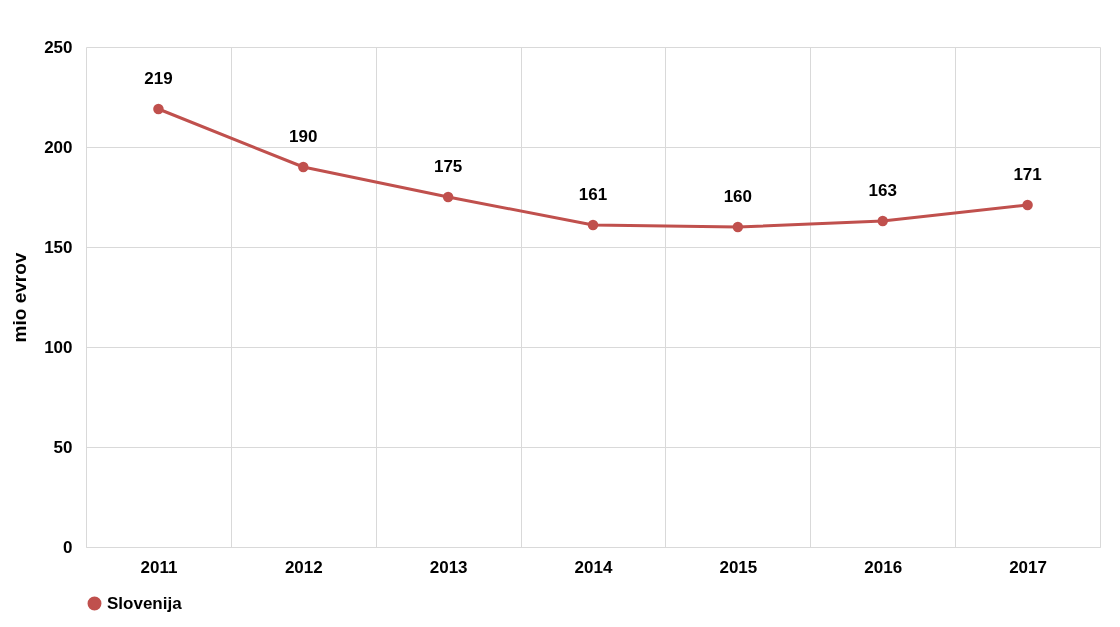  Describe the element at coordinates (145, 603) in the screenshot. I see `legend-label: Slovenija` at that location.